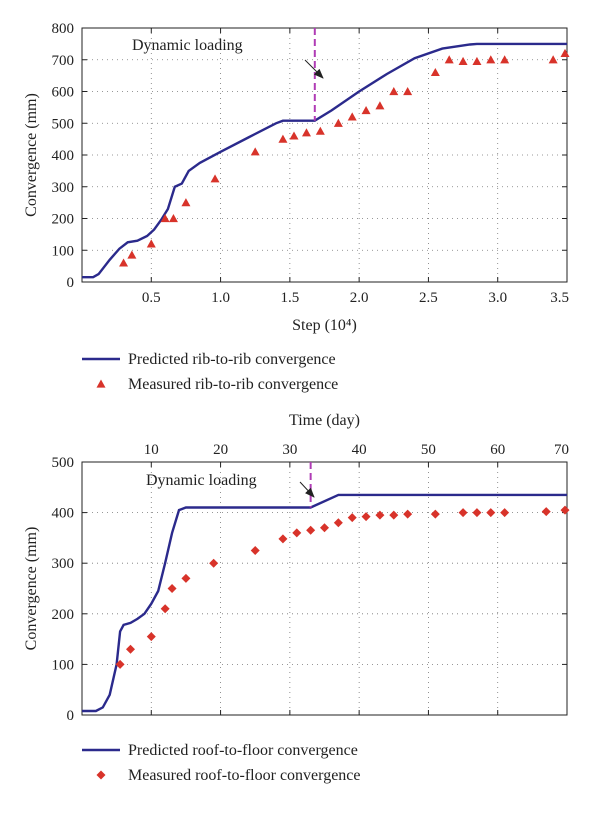 This screenshot has width=600, height=815. Describe the element at coordinates (63, 564) in the screenshot. I see `y-tick-label: 300` at that location.